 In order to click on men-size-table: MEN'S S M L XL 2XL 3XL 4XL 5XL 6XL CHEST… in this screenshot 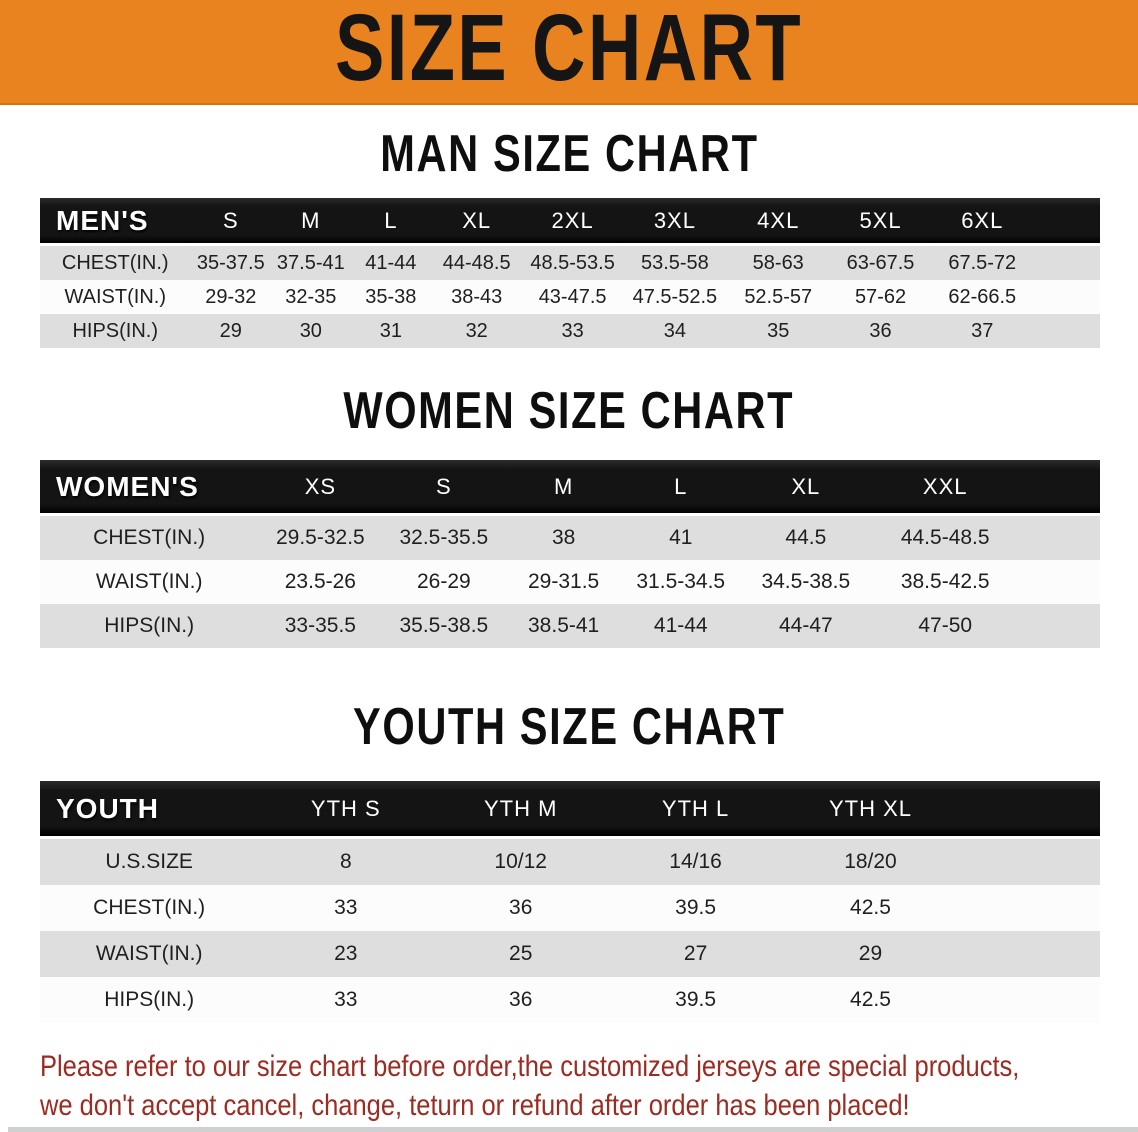, I will do `click(570, 273)`.